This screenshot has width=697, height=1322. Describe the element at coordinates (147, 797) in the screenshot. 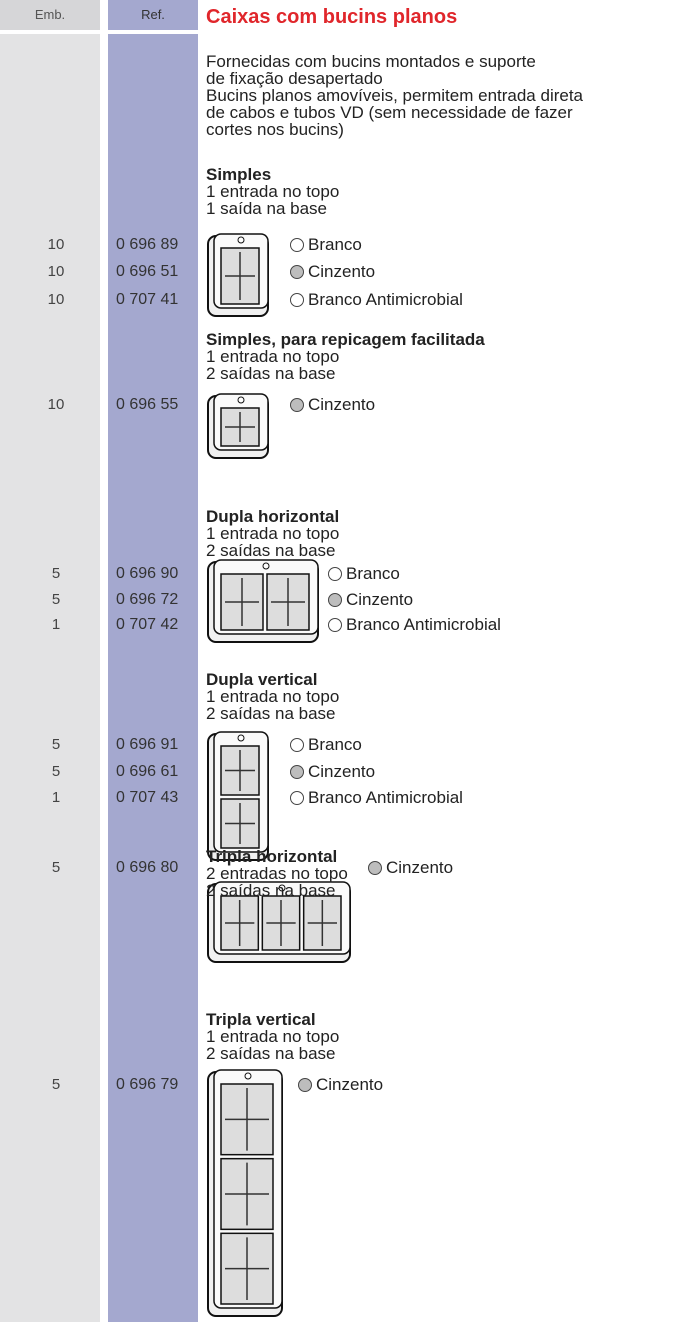

I see `ref-value: 0 707 43` at that location.